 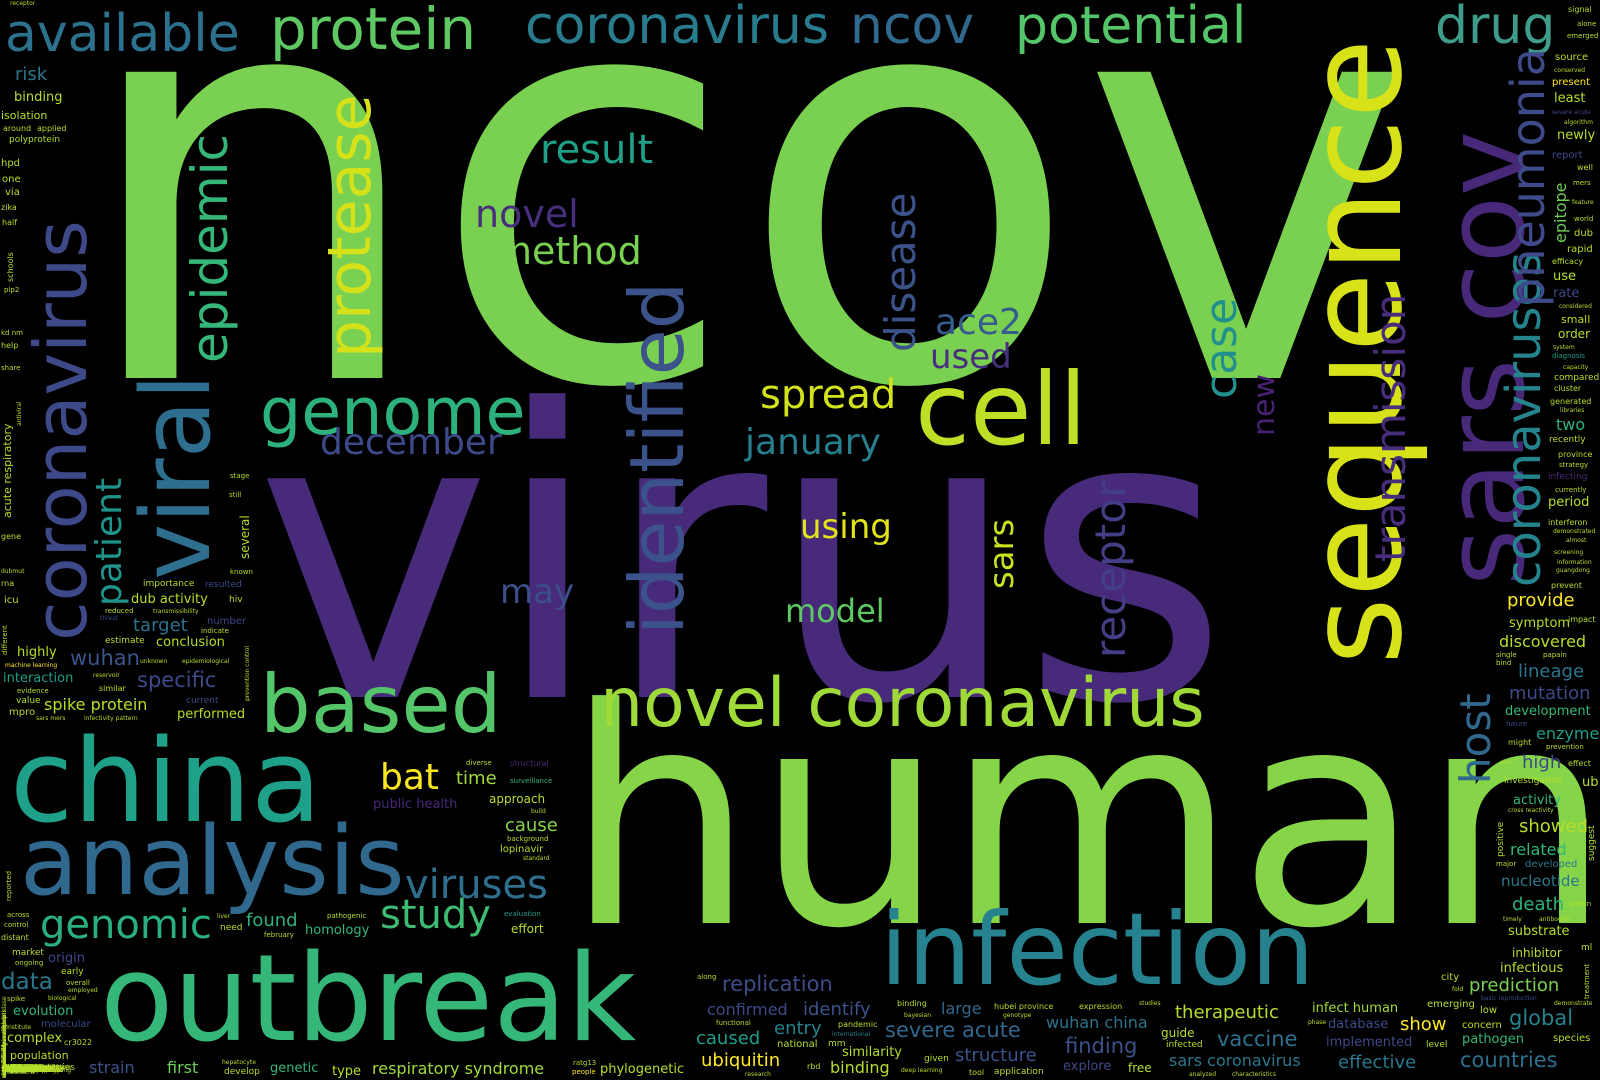 I want to click on word-fold: fold, so click(x=1458, y=989).